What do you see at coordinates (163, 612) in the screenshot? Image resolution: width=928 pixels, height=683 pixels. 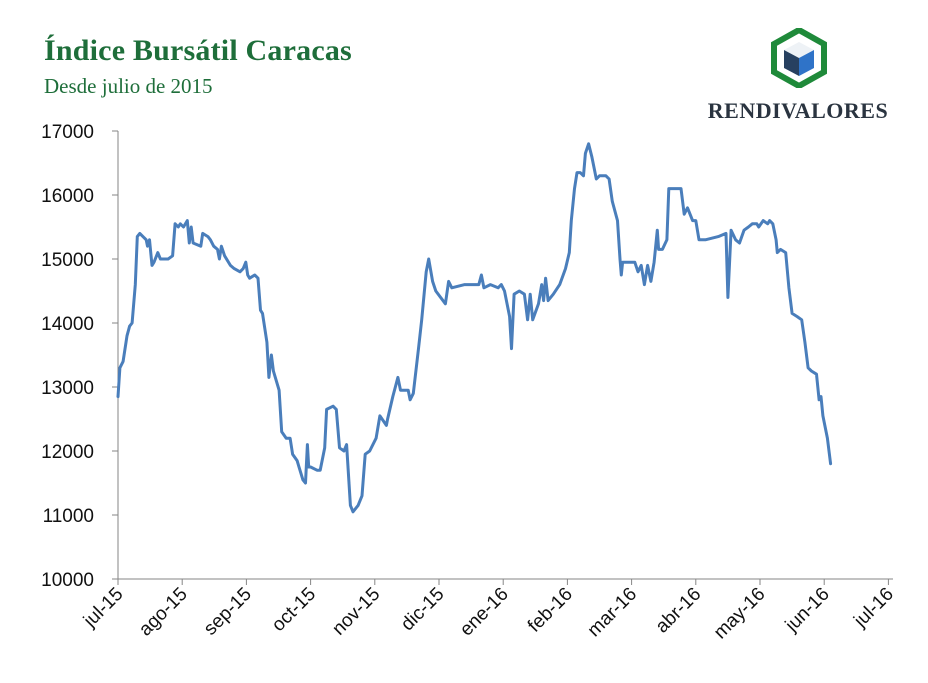 I see `x-tick-label: ago-15` at bounding box center [163, 612].